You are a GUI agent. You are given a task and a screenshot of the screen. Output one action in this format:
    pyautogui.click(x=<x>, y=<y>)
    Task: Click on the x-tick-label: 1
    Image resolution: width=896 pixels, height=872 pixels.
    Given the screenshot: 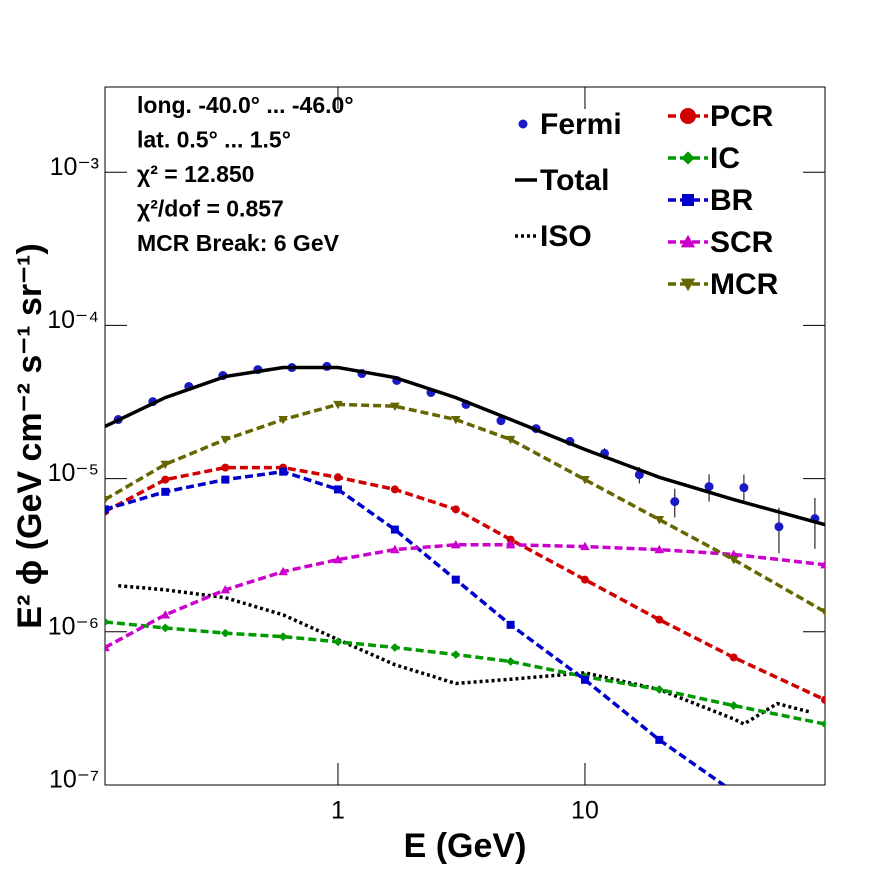 What is the action you would take?
    pyautogui.click(x=338, y=811)
    